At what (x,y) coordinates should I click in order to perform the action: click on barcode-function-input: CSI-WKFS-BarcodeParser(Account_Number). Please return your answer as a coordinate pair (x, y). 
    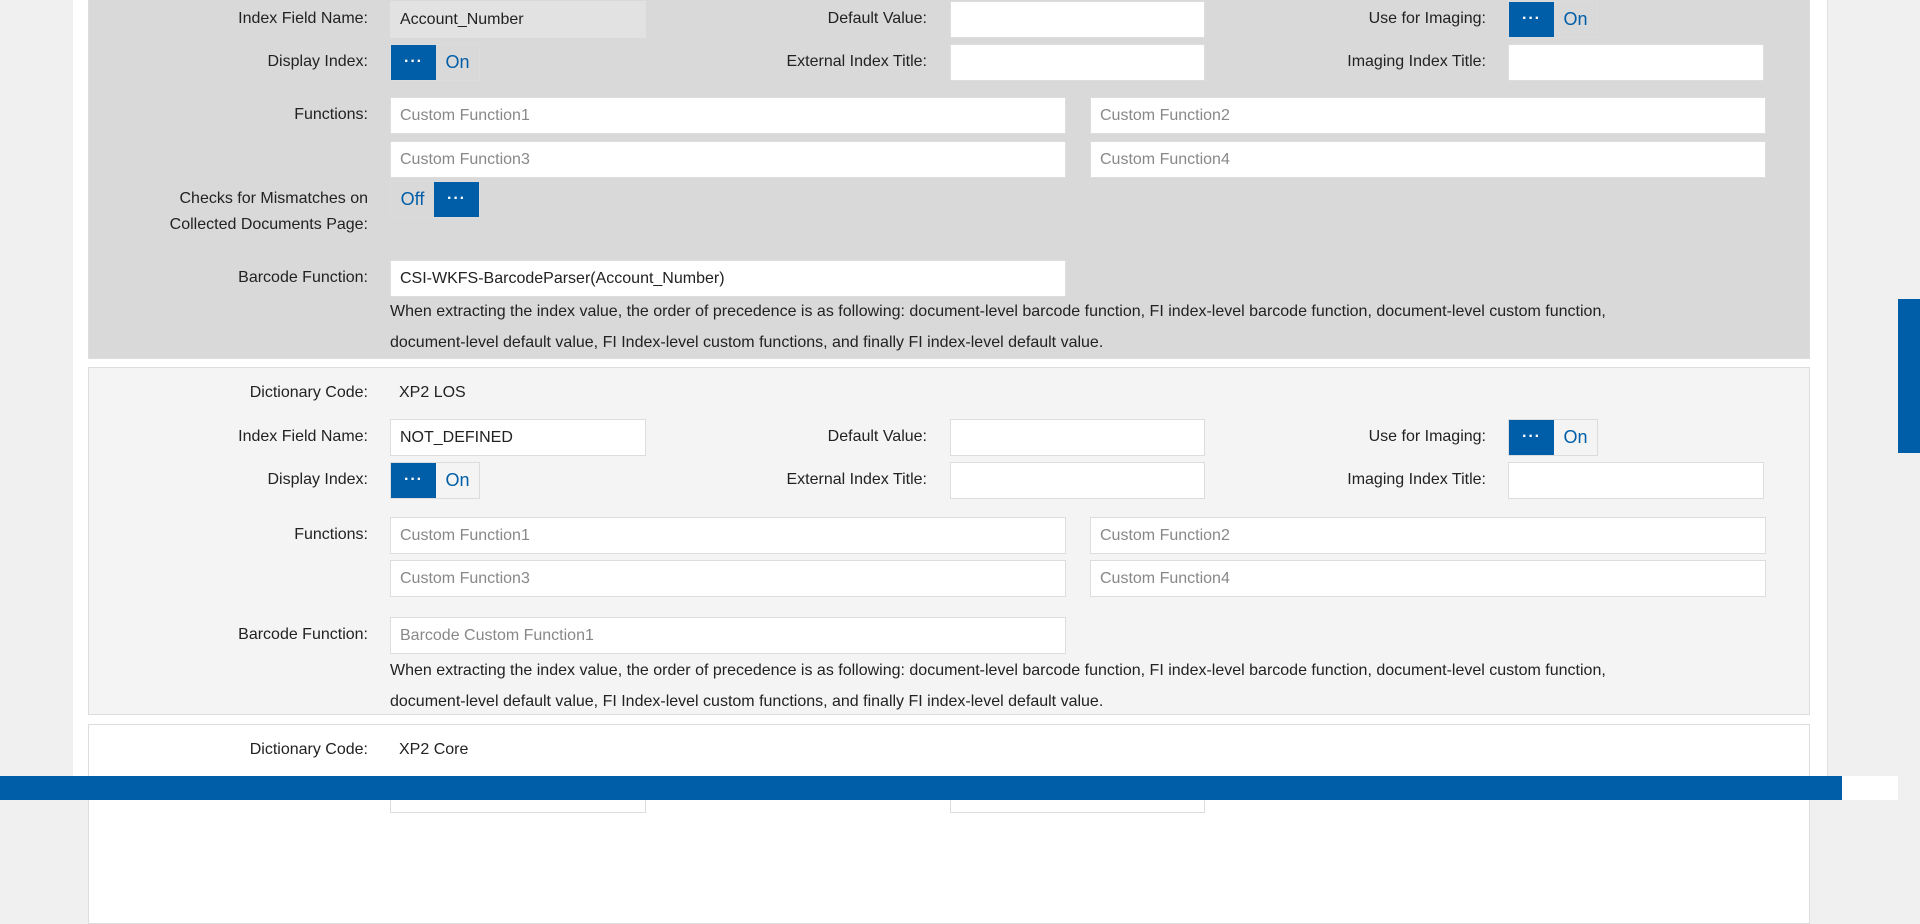
    Looking at the image, I should click on (728, 278).